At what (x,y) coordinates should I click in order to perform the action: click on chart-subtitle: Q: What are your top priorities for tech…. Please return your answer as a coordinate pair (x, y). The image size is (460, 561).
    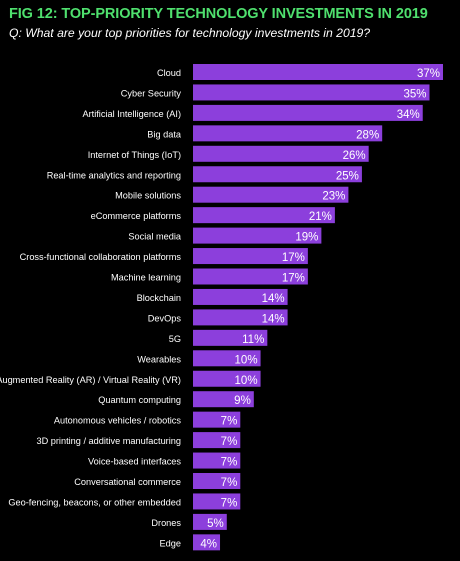
    Looking at the image, I should click on (190, 33).